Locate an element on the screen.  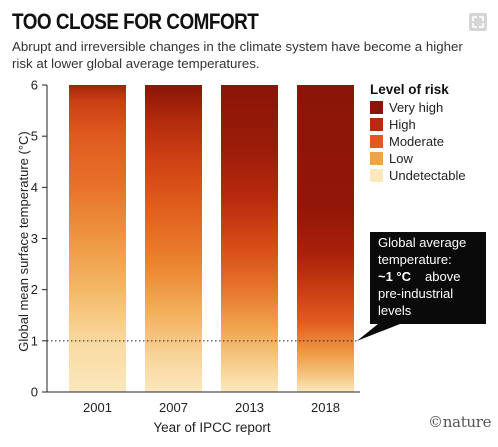
annotation-text: temperature: is located at coordinates (415, 259).